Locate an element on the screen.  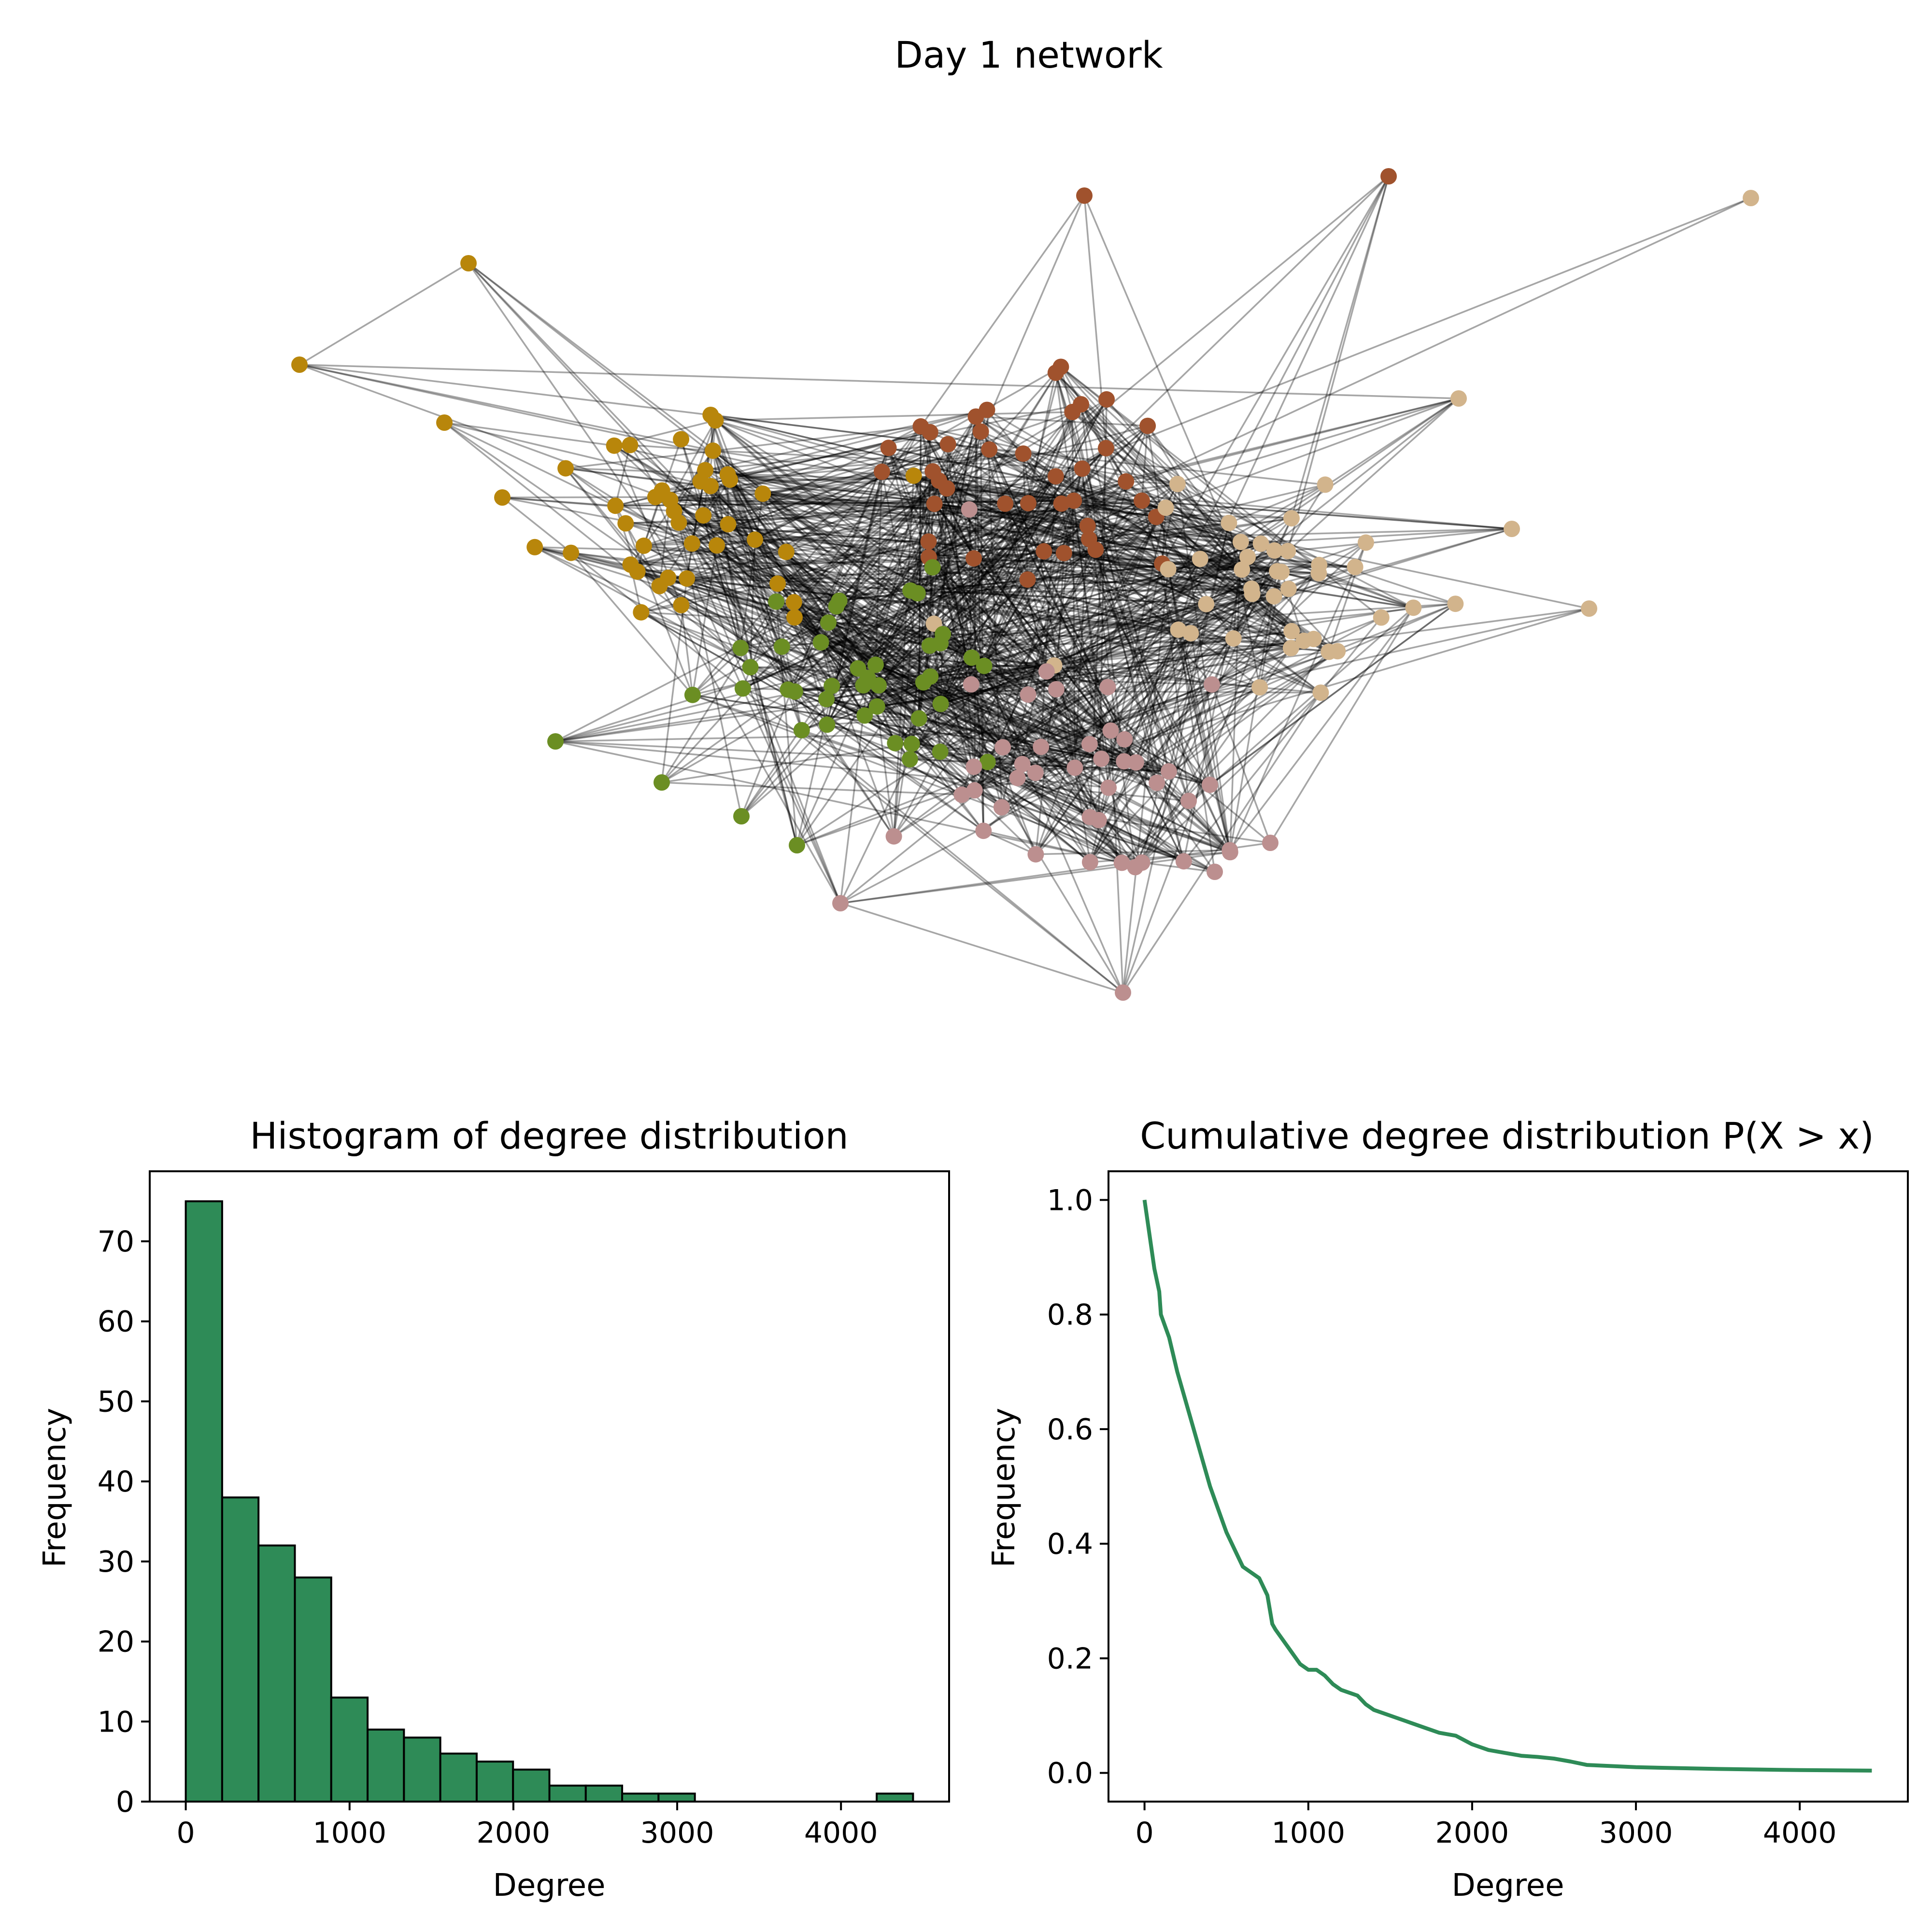
histogram-x-tick-label: 4000 is located at coordinates (841, 1833).